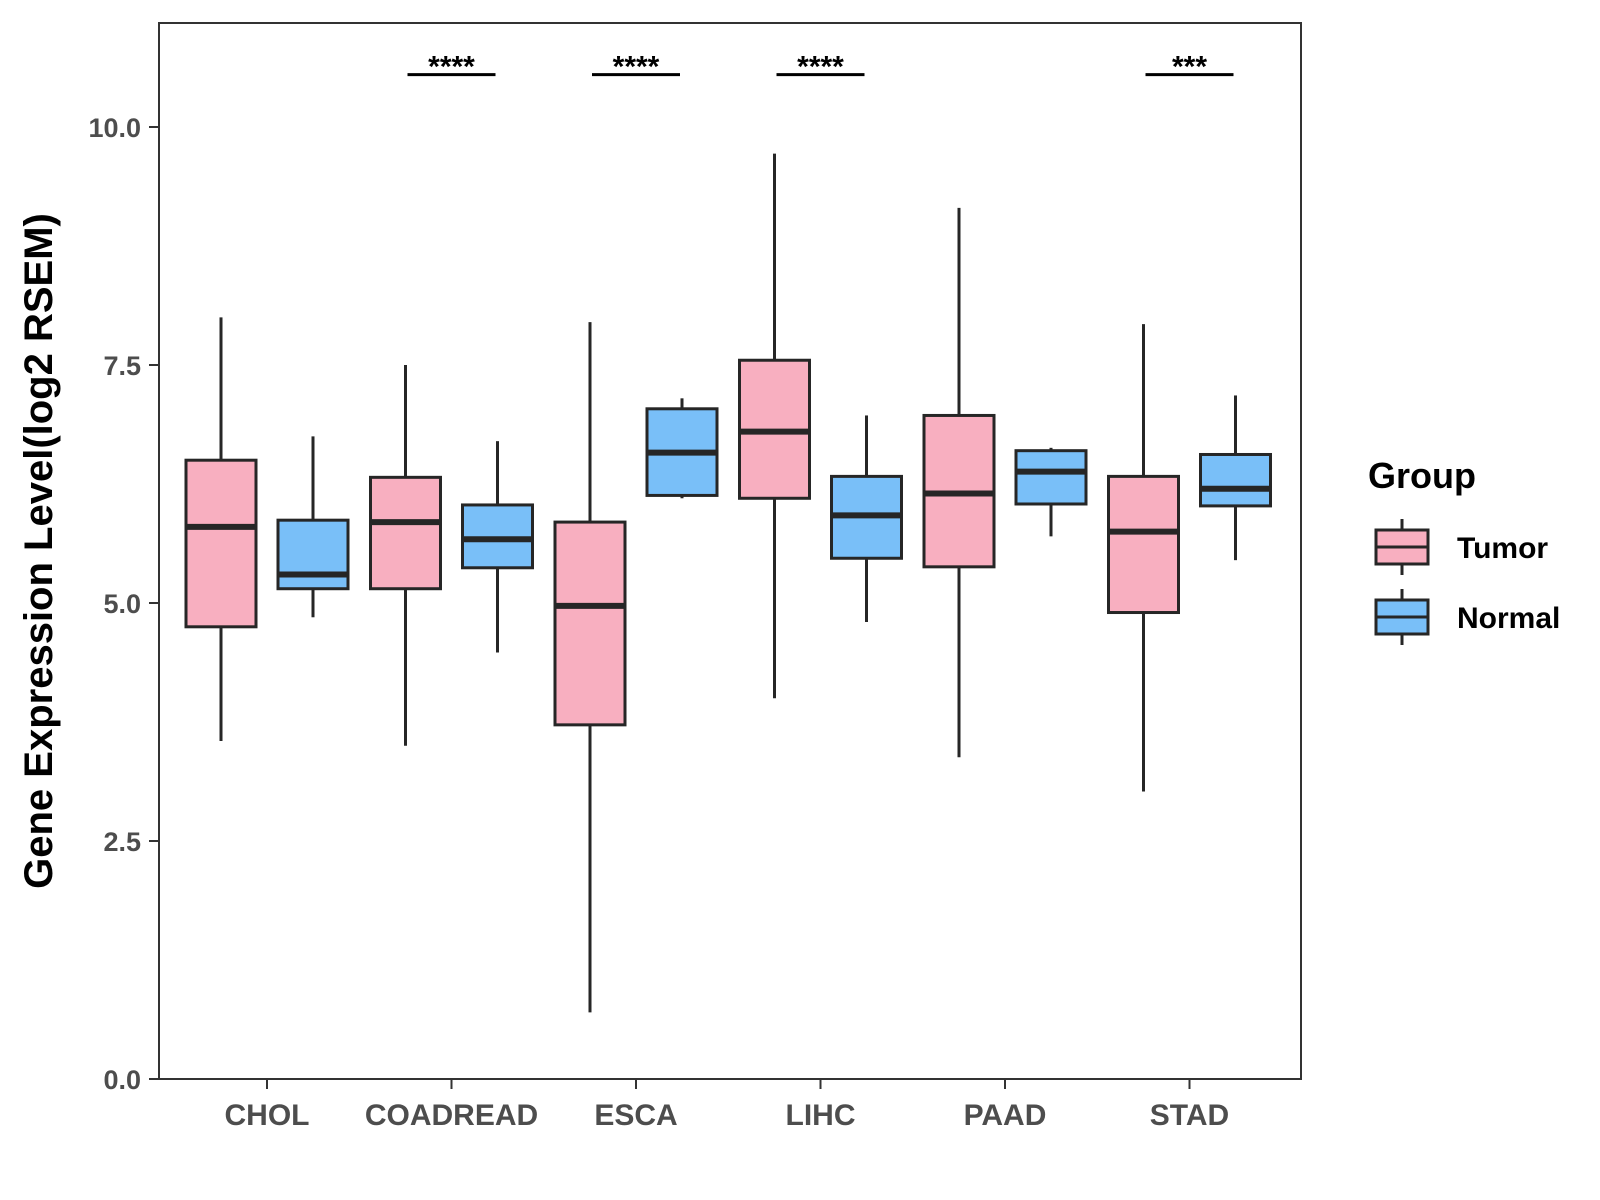  I want to click on x-tick-label: LIHC, so click(821, 1115).